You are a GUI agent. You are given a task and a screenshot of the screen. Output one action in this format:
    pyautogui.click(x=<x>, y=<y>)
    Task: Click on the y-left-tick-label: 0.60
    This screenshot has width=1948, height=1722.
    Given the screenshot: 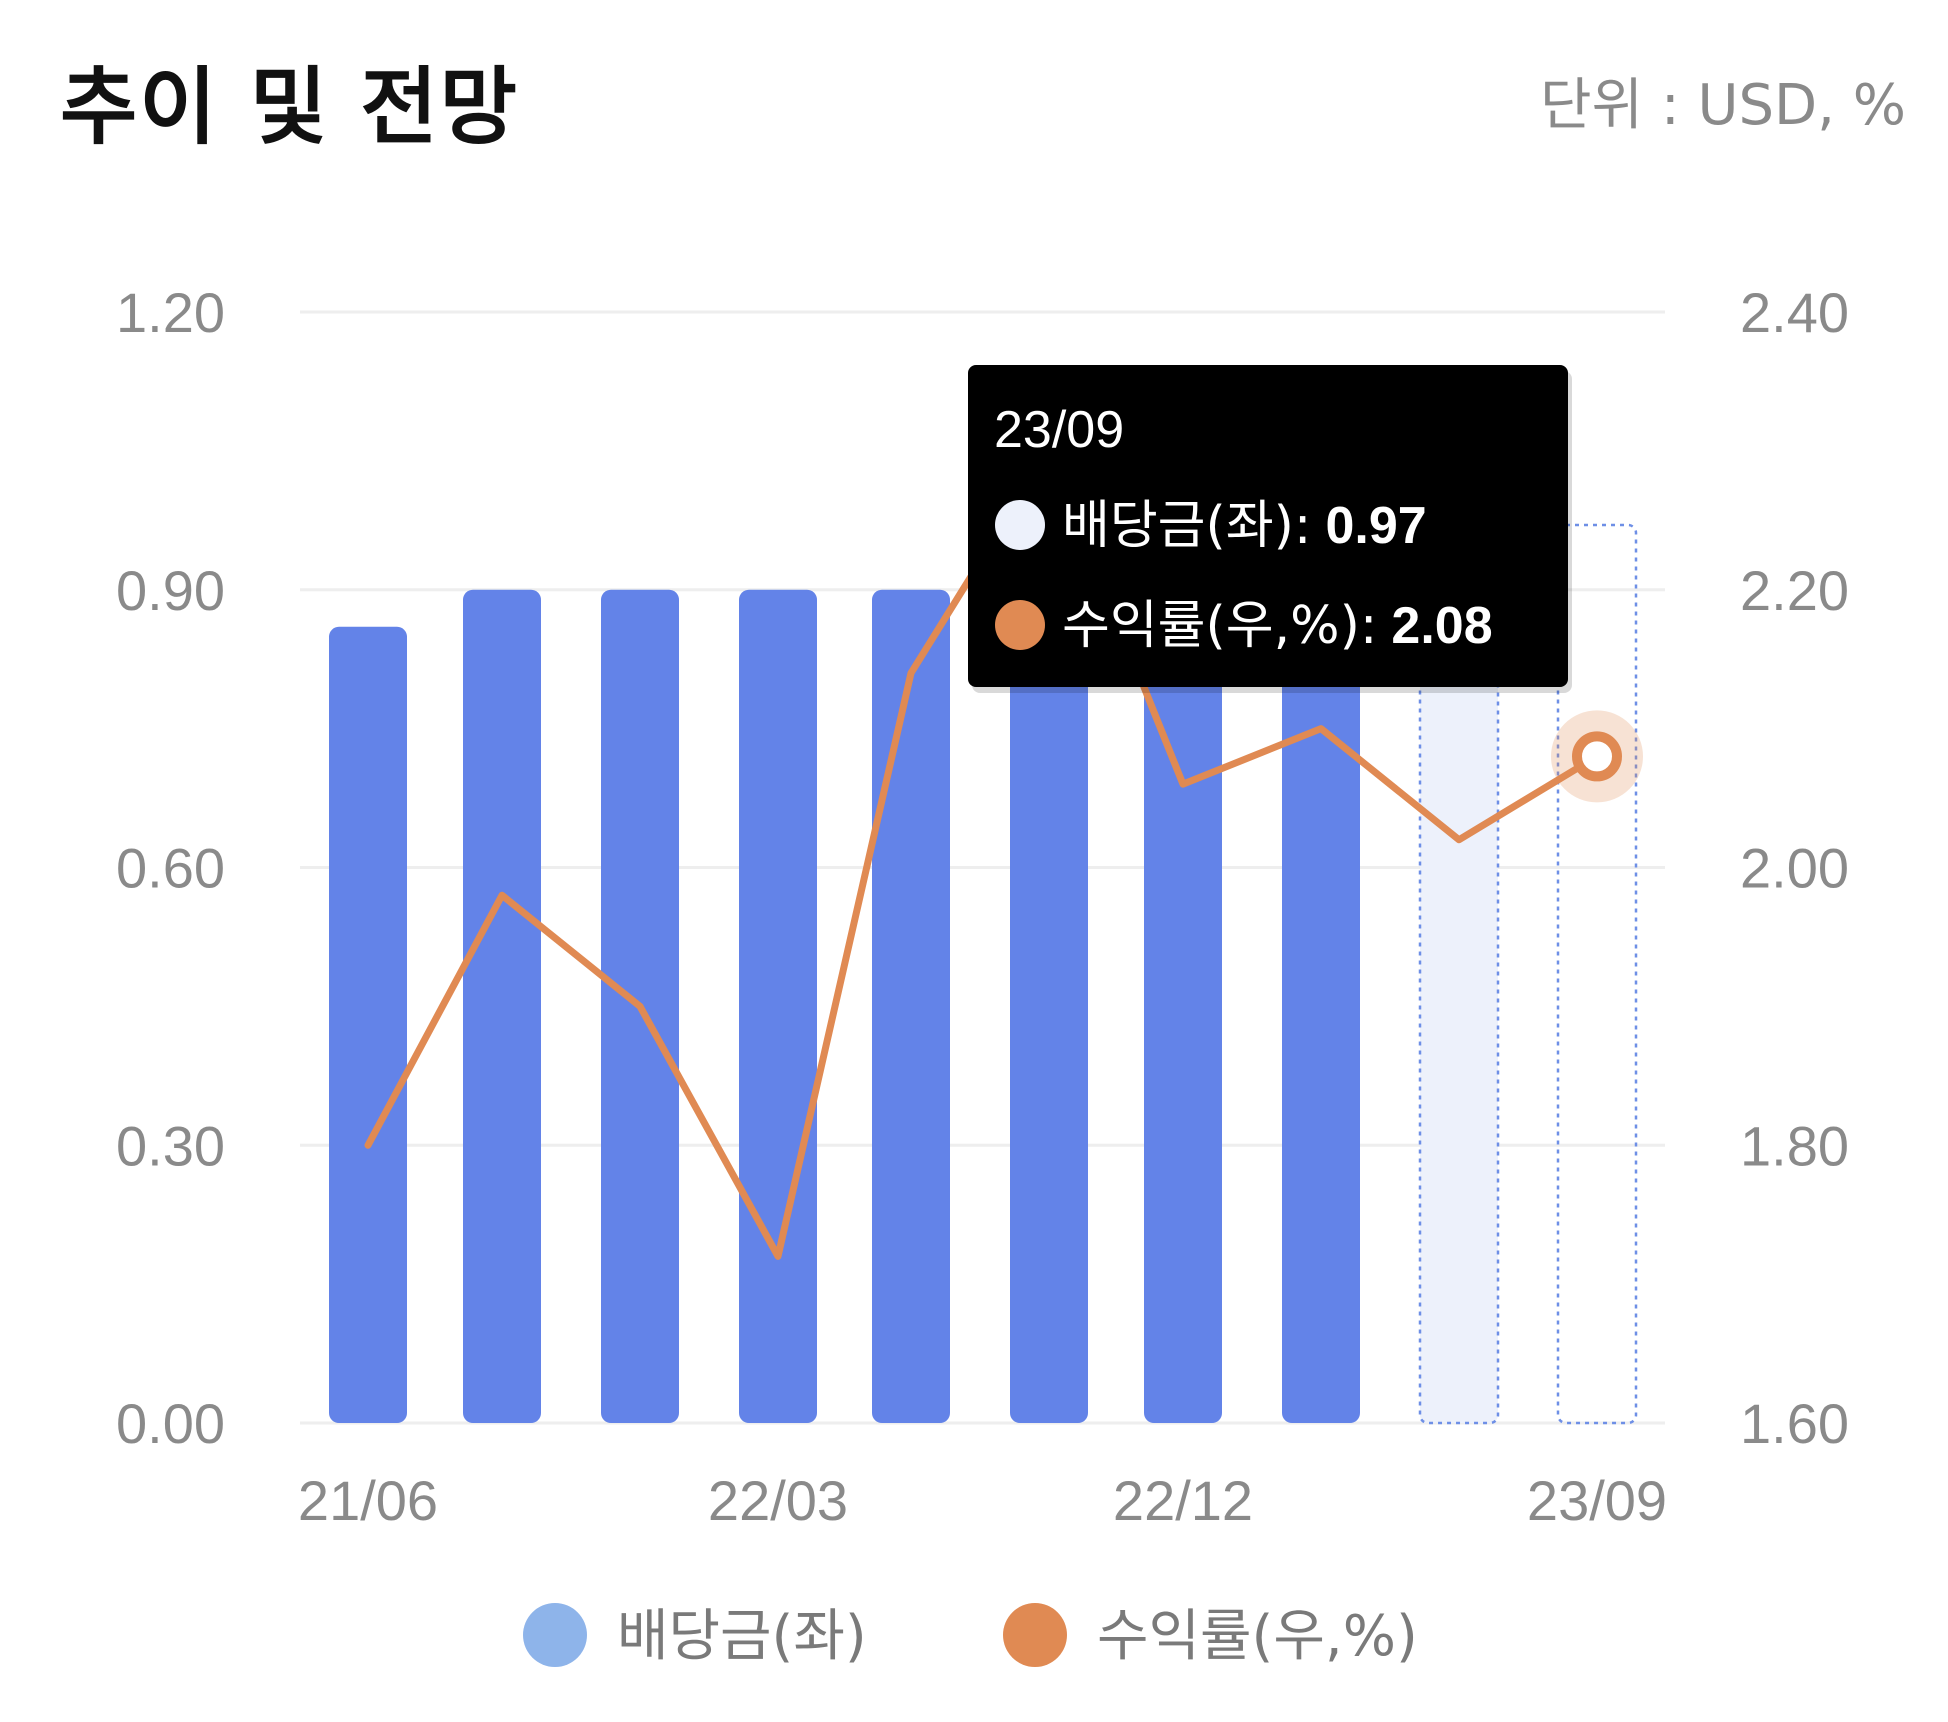 What is the action you would take?
    pyautogui.click(x=170, y=868)
    